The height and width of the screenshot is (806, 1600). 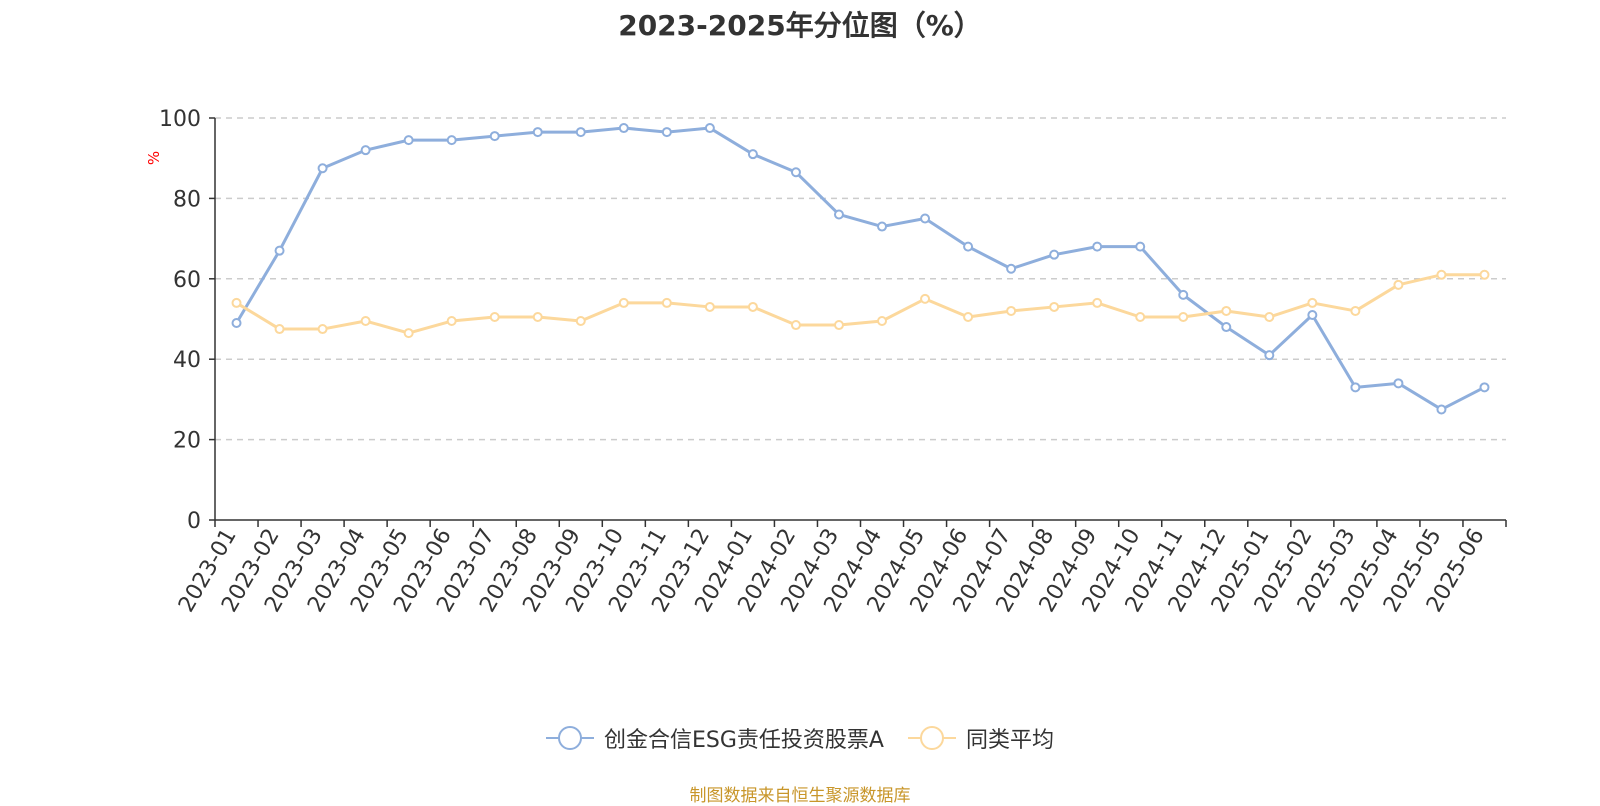 I want to click on legend: 创金合信ESG责任投资股票A 同类平均, so click(x=800, y=738).